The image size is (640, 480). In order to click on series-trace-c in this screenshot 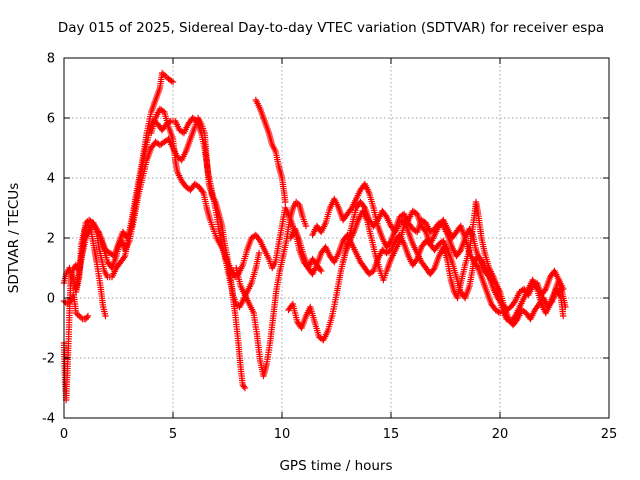, I will do `click(76, 307)`.